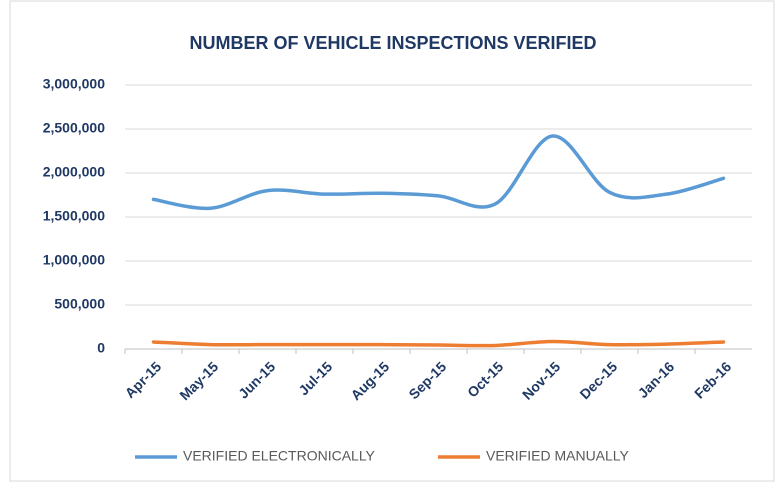 The height and width of the screenshot is (483, 775). What do you see at coordinates (74, 216) in the screenshot?
I see `y-tick-label: 1,500,000` at bounding box center [74, 216].